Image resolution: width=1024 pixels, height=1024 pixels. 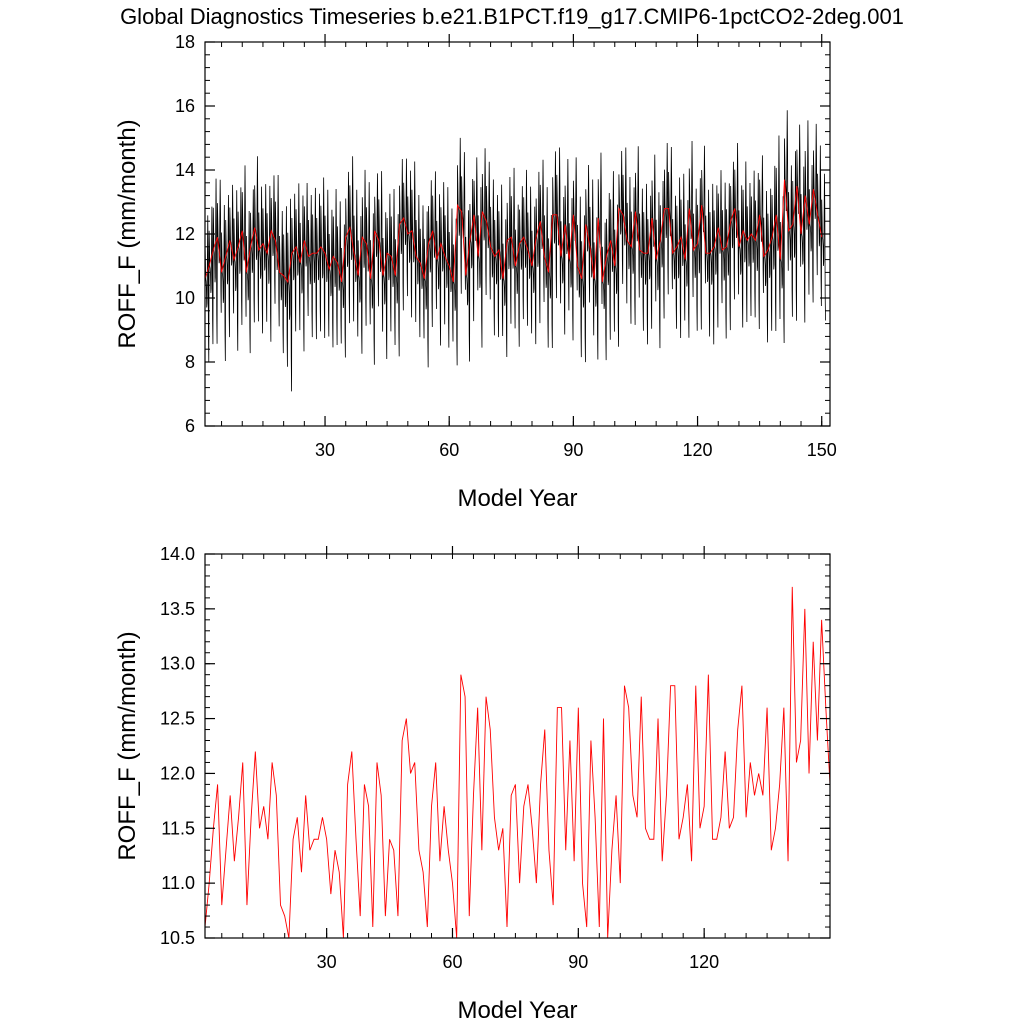 What do you see at coordinates (177, 664) in the screenshot?
I see `y-tick-label: 13.0` at bounding box center [177, 664].